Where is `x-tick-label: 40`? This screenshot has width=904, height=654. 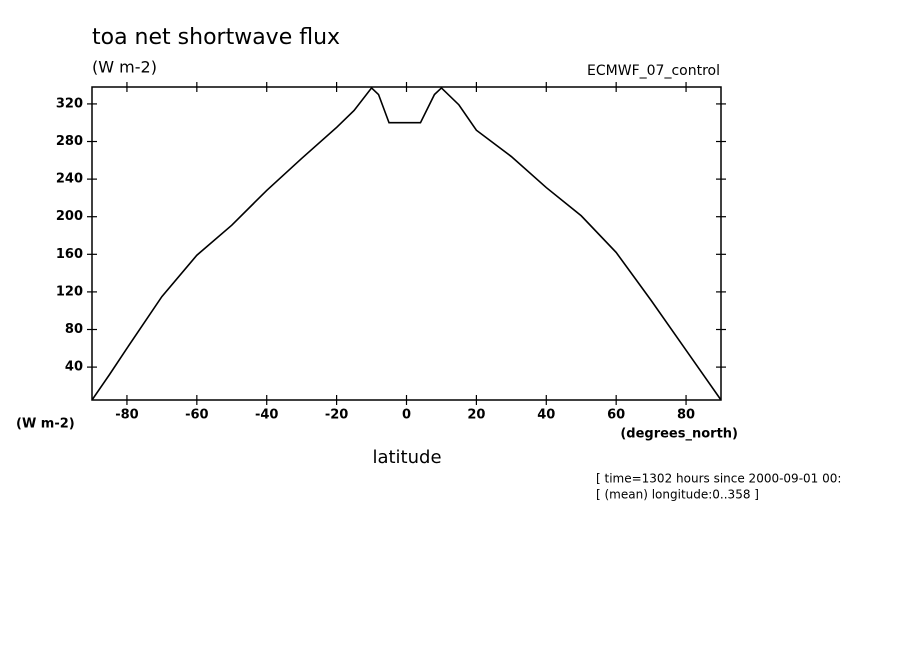
x-tick-label: 40 is located at coordinates (546, 415).